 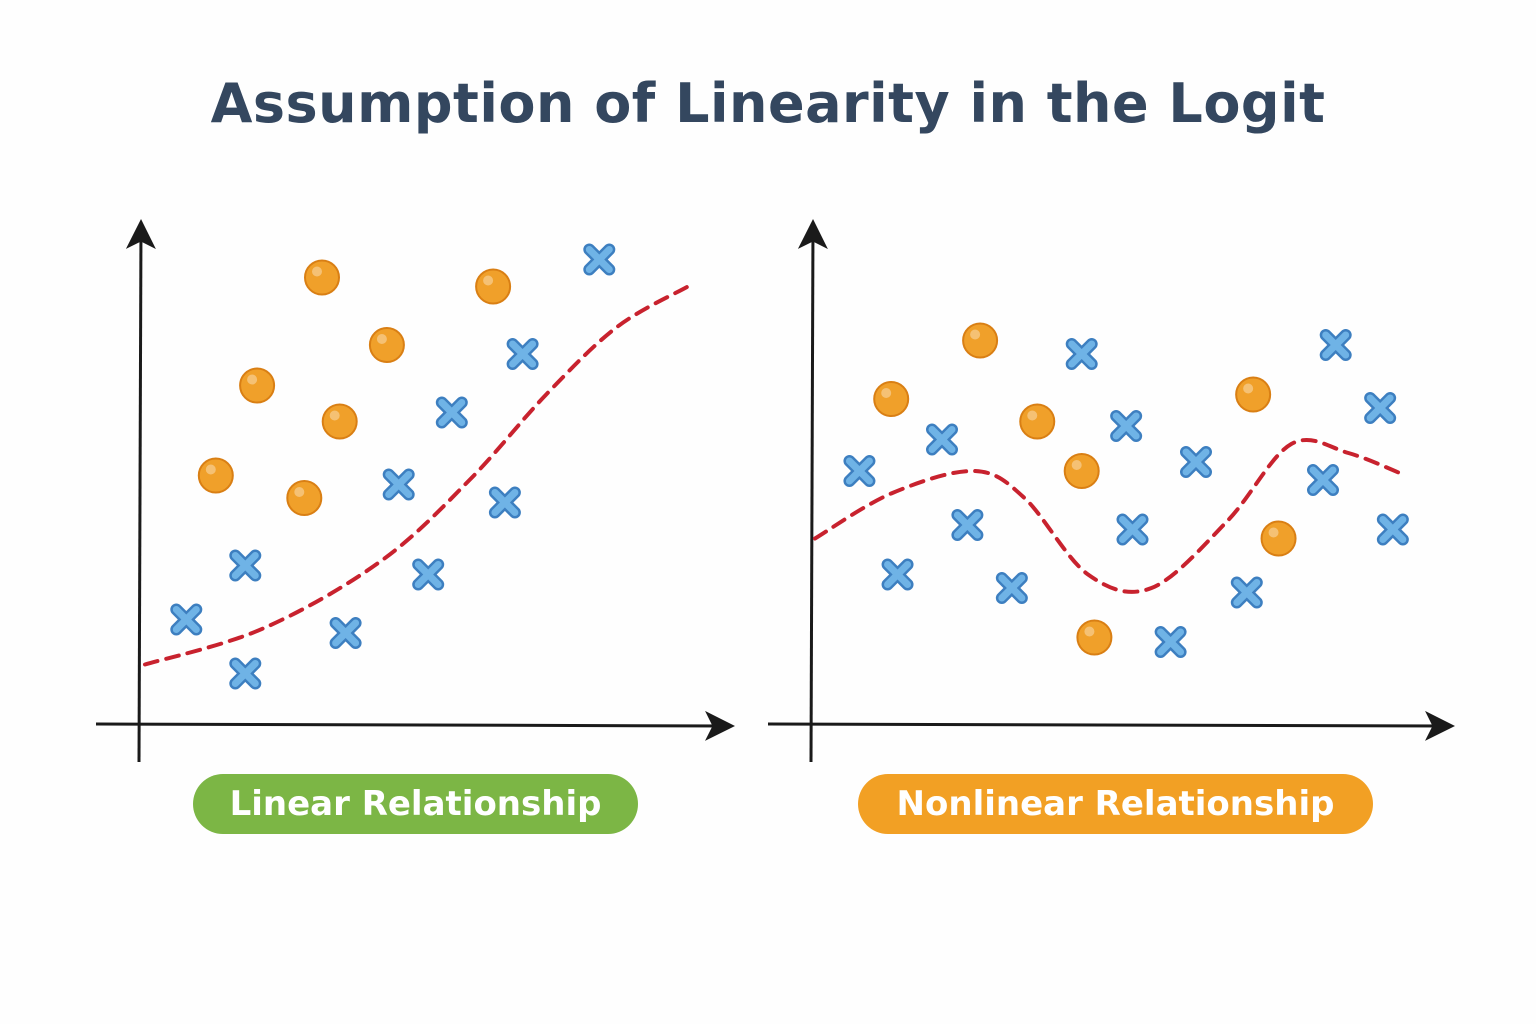 What do you see at coordinates (415, 804) in the screenshot?
I see `linear-relationship-badge: Linear Relationship` at bounding box center [415, 804].